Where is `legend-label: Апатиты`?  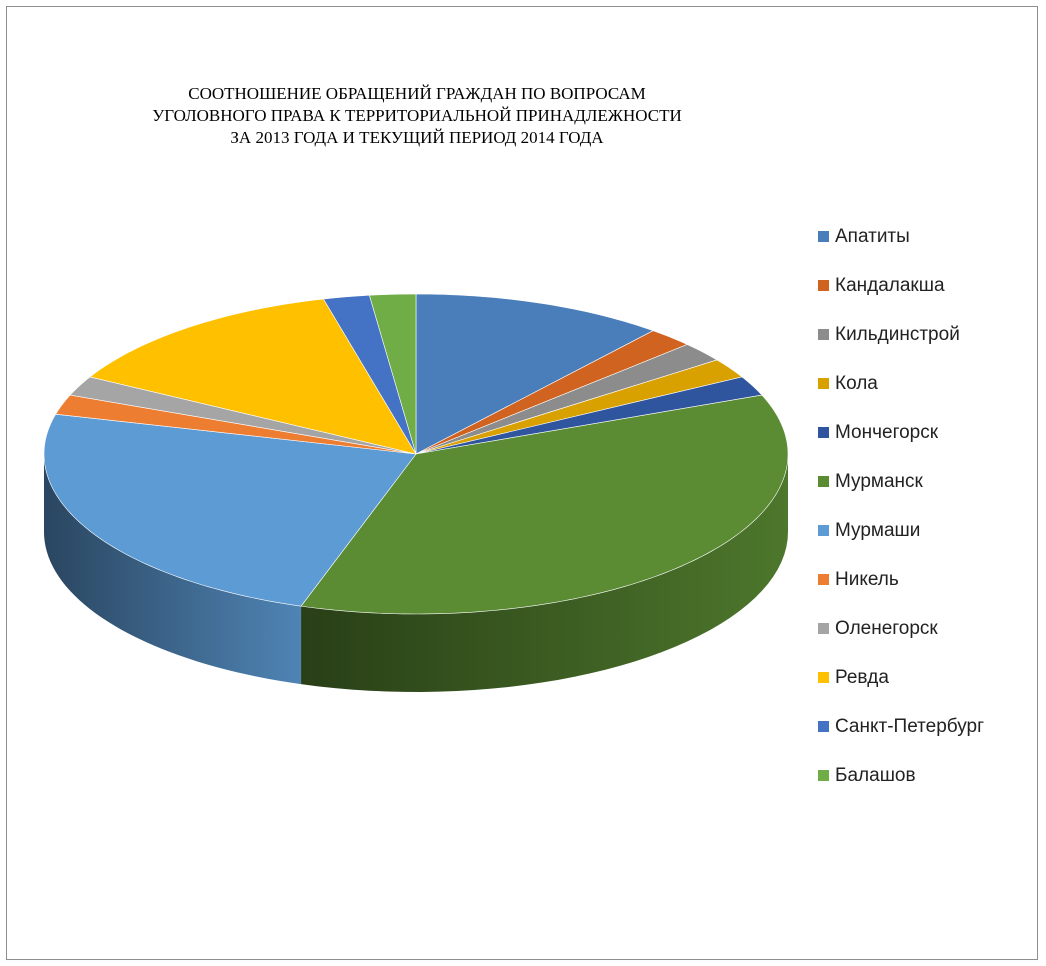 legend-label: Апатиты is located at coordinates (872, 236).